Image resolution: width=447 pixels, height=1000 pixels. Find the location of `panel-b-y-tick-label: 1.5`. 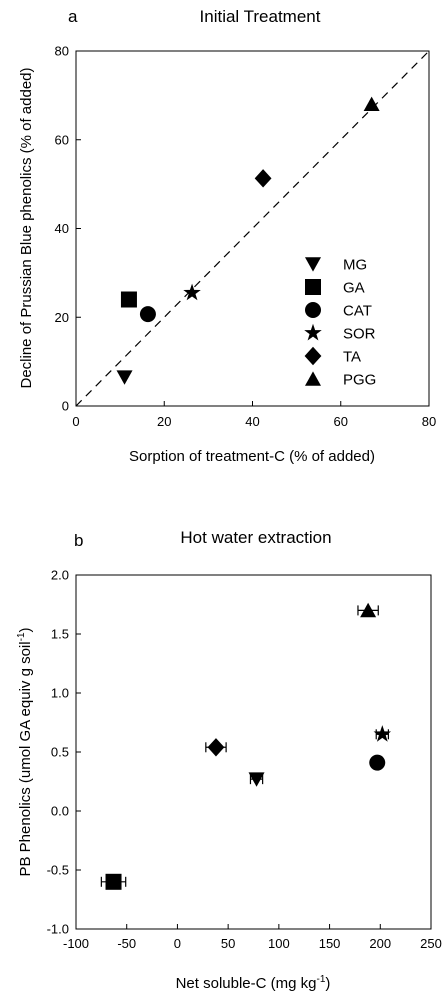

panel-b-y-tick-label: 1.5 is located at coordinates (60, 634).